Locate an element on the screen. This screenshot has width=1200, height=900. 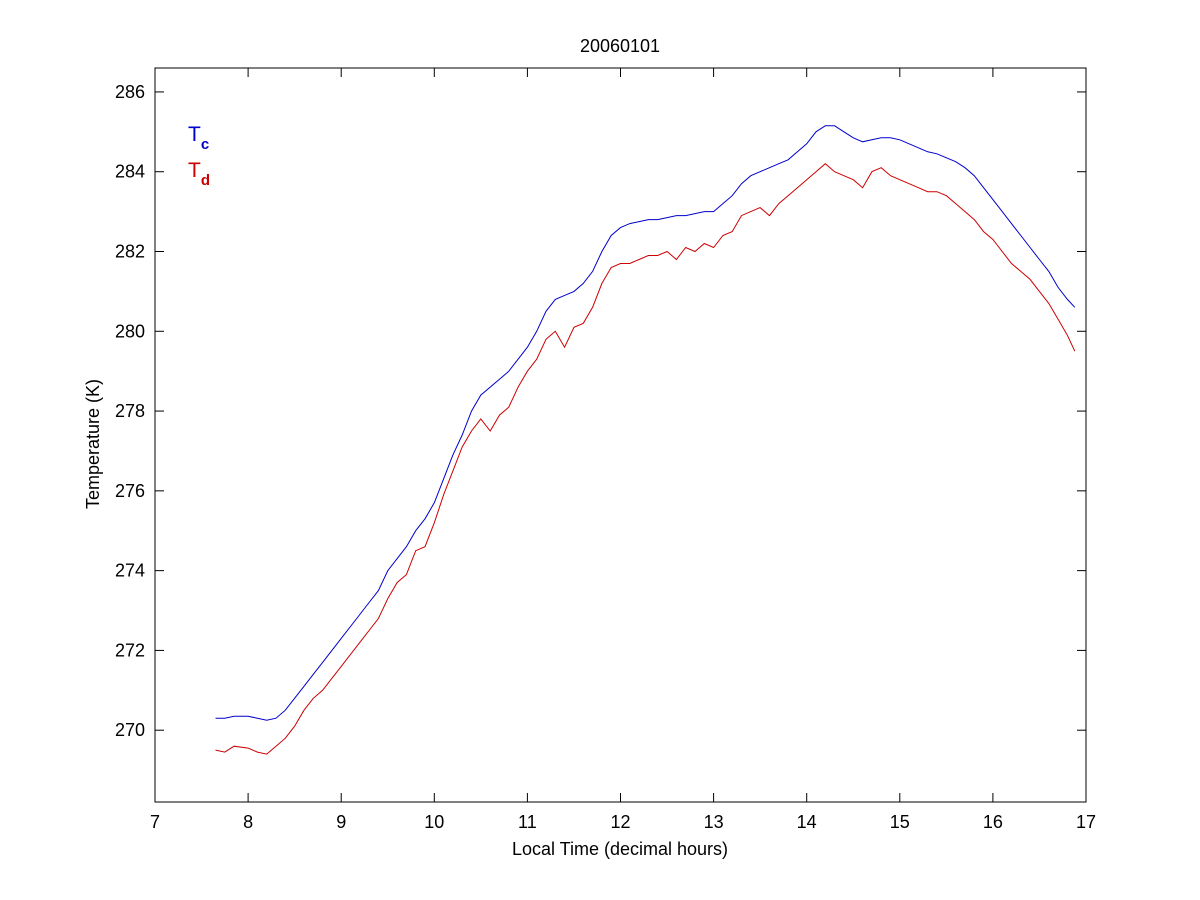
x-tick-label: 15 is located at coordinates (900, 822).